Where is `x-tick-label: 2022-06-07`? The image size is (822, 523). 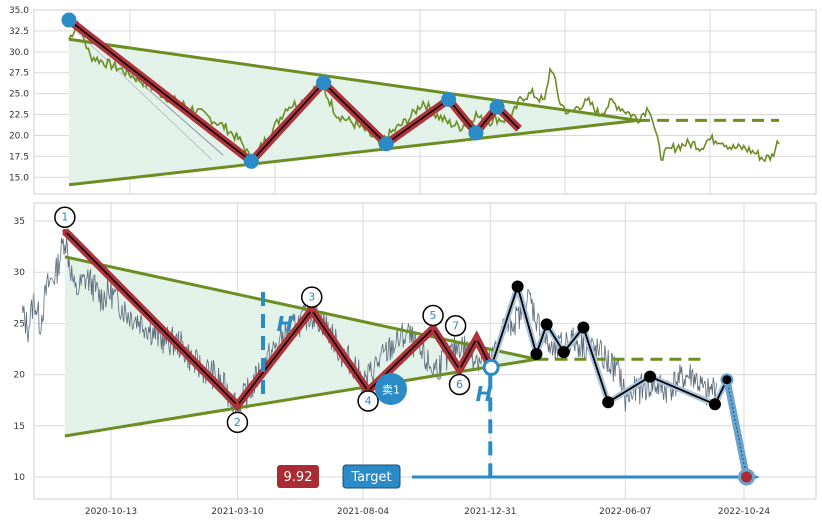 x-tick-label: 2022-06-07 is located at coordinates (625, 512).